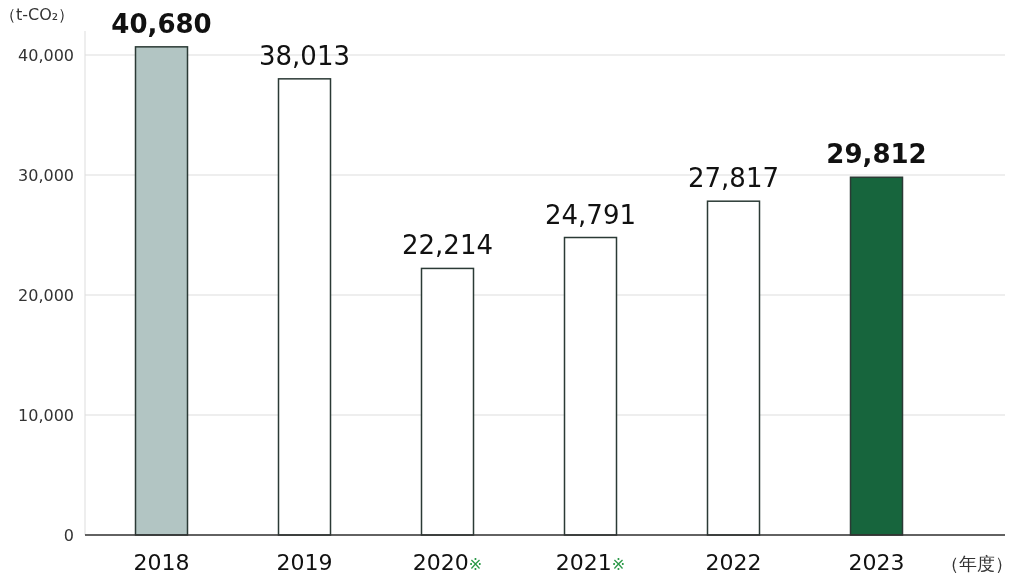  Describe the element at coordinates (733, 562) in the screenshot. I see `x-tick-label: 2022` at that location.